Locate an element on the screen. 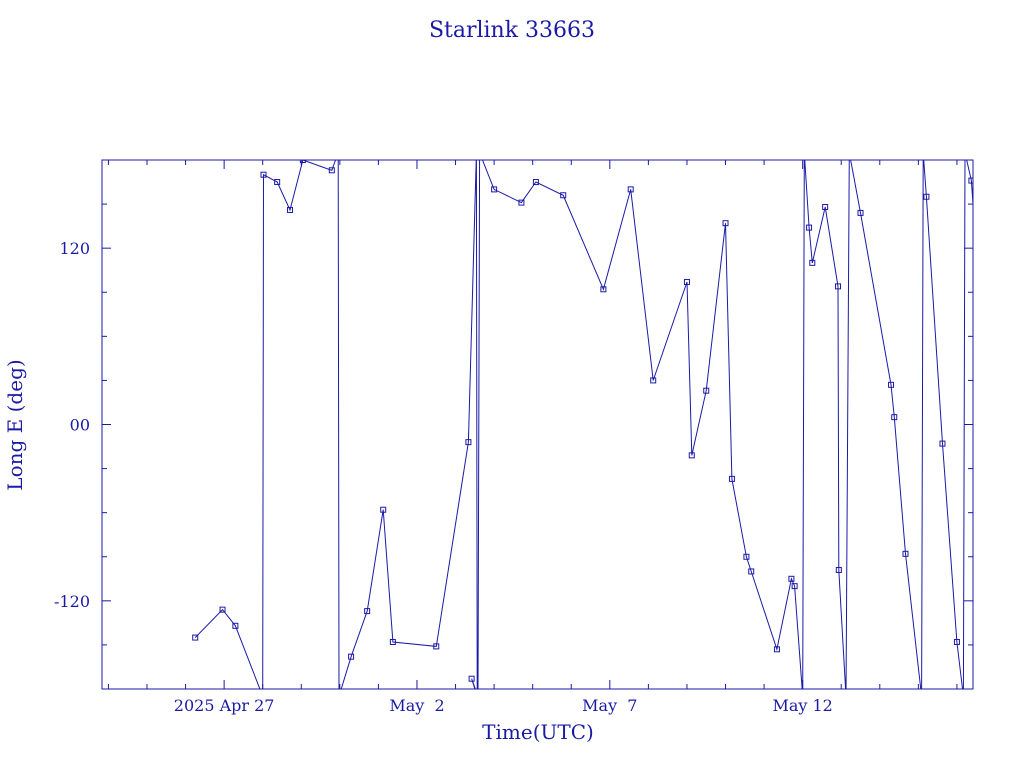 The width and height of the screenshot is (1024, 773). x-tick-label: 2025 Apr 27 is located at coordinates (224, 705).